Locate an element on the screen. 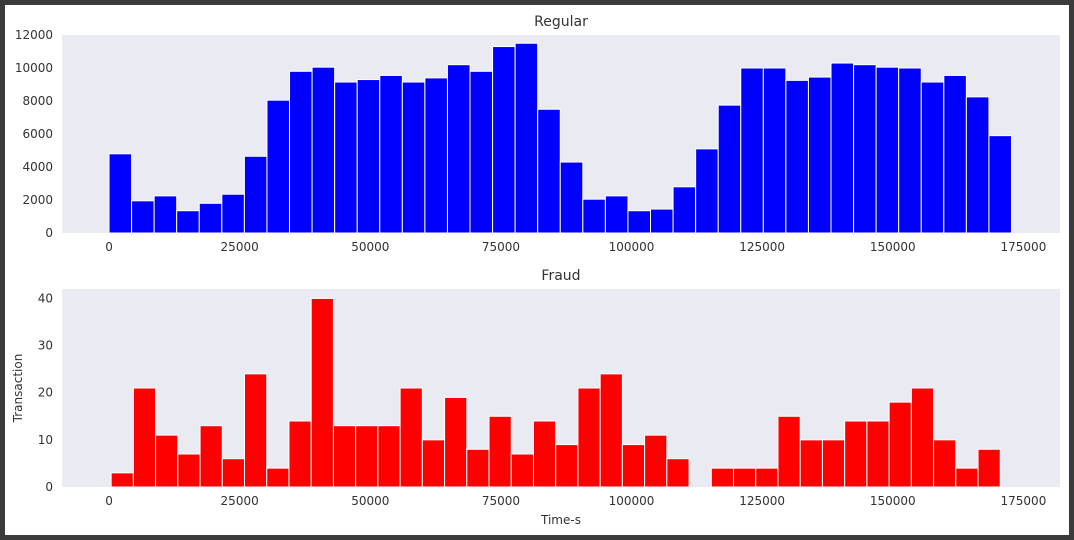 Image resolution: width=1074 pixels, height=540 pixels. chart-title: Fraud is located at coordinates (560, 276).